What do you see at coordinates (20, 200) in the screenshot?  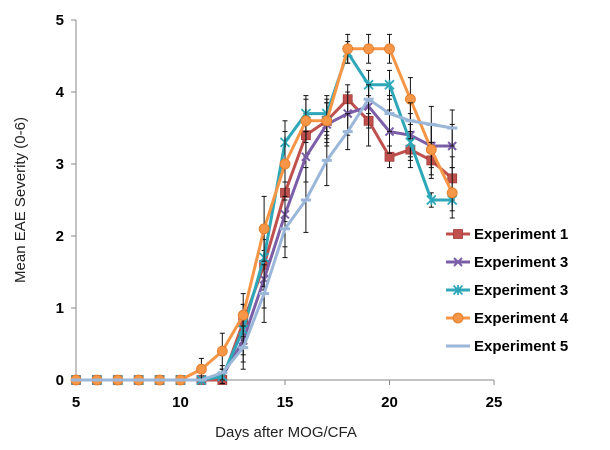 I see `y-axis-title: Mean EAE Severity (0-6)` at bounding box center [20, 200].